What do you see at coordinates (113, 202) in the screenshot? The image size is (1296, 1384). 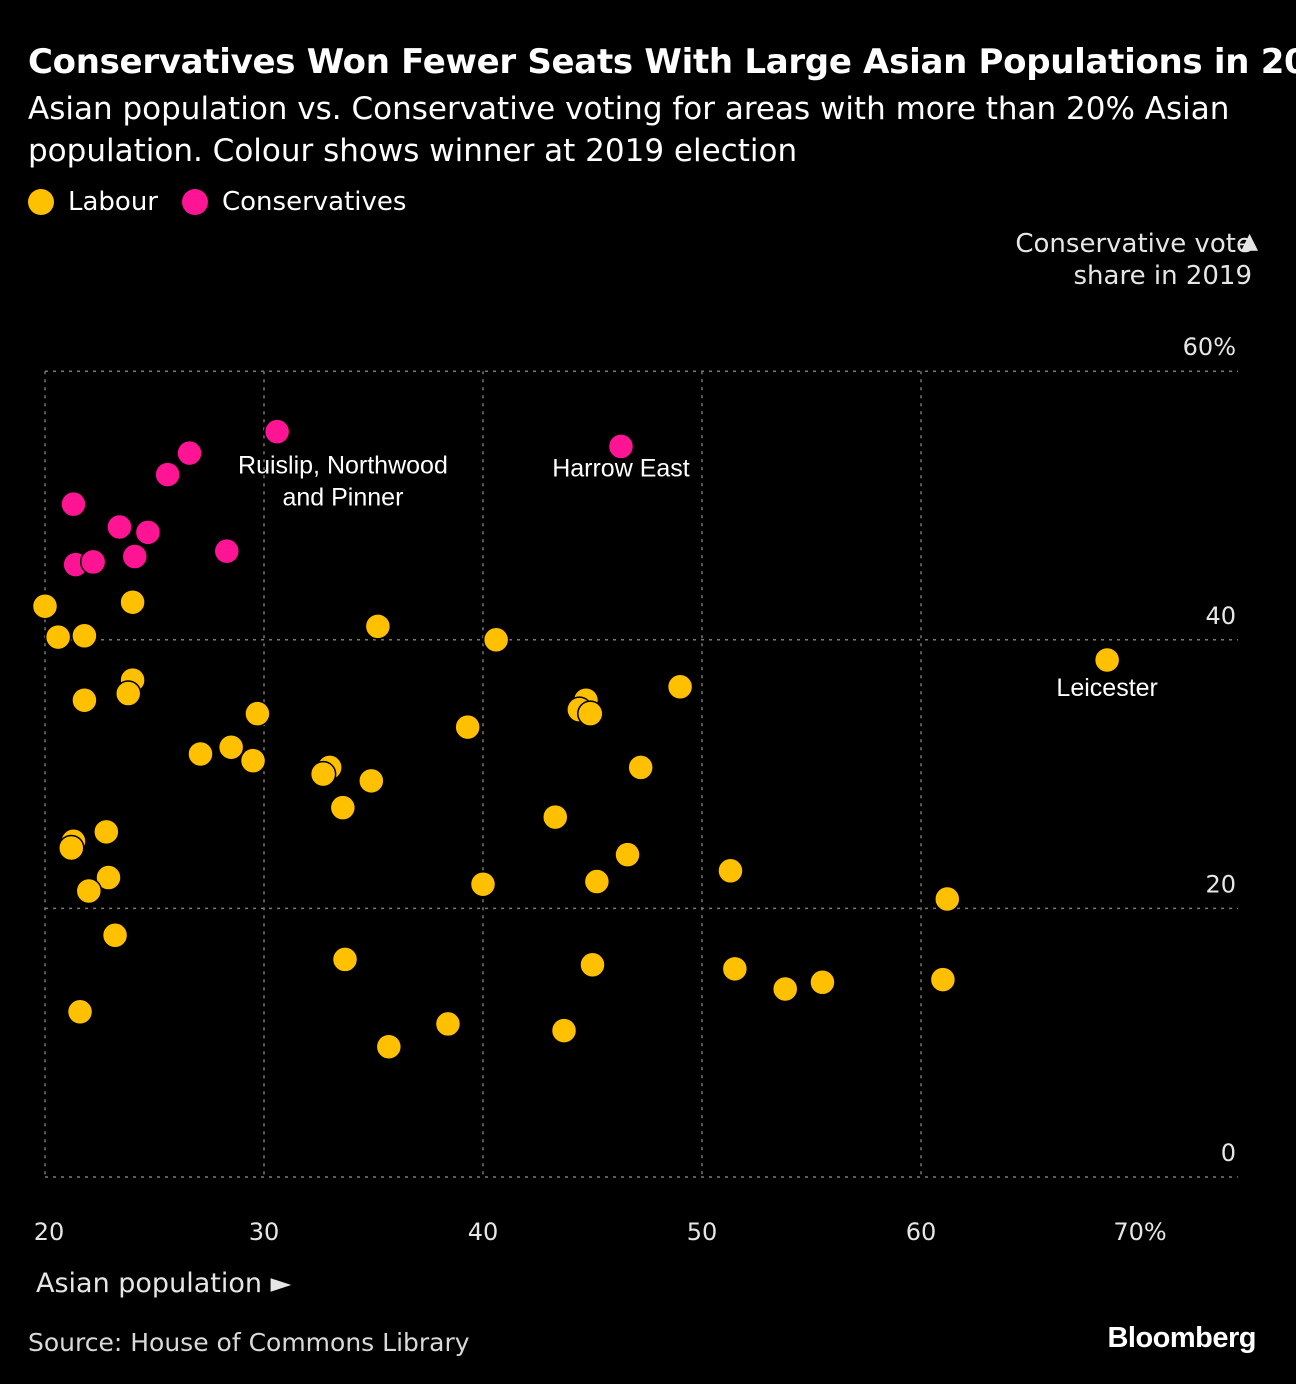 I see `legend-label-labour: Labour` at bounding box center [113, 202].